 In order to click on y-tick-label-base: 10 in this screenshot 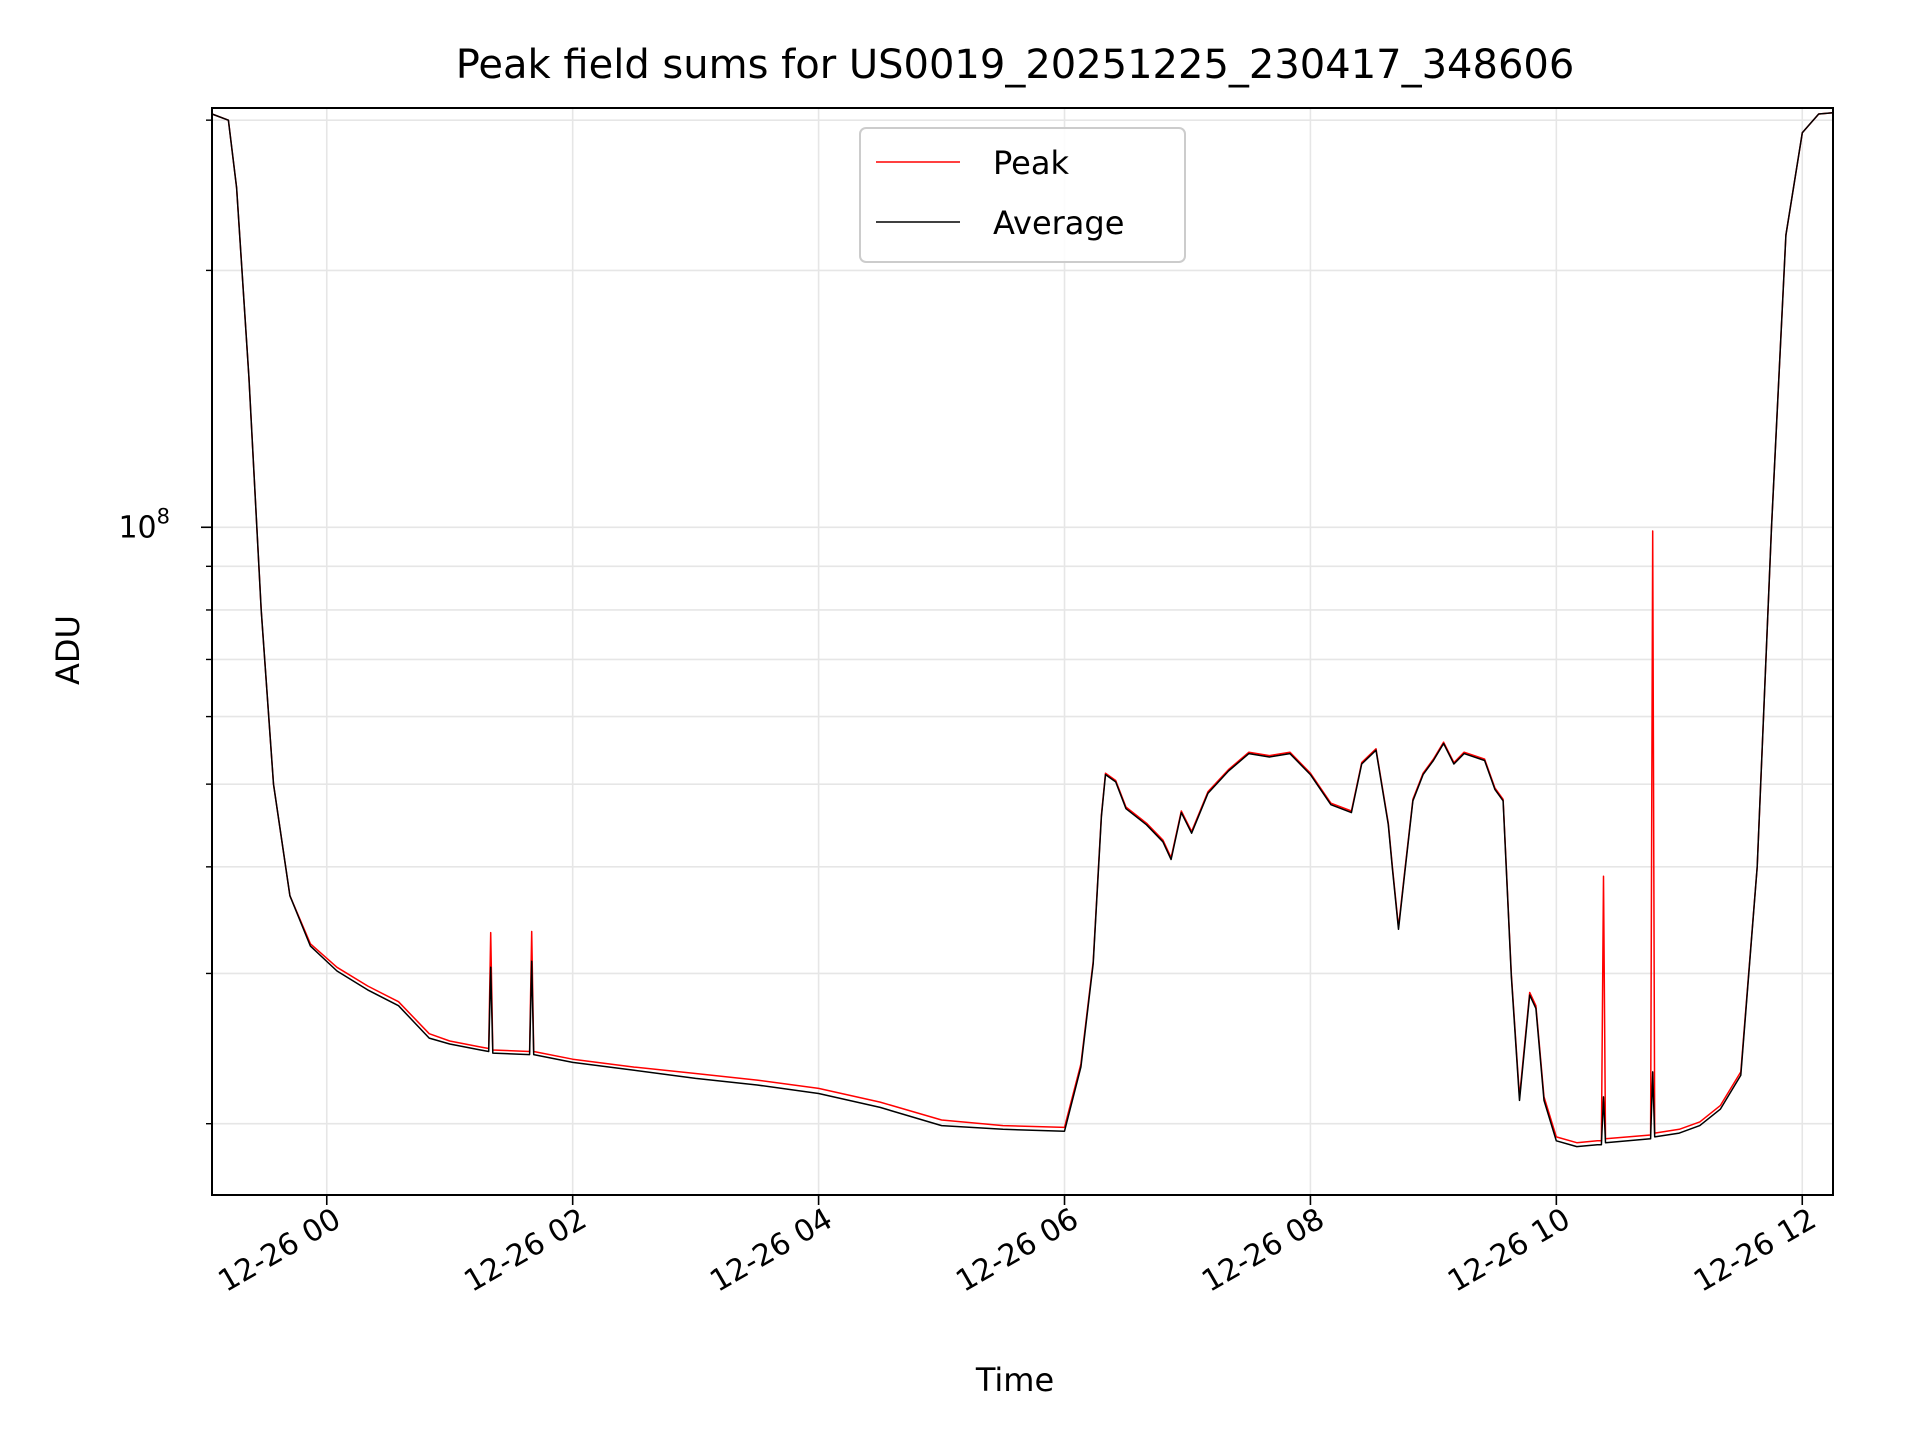, I will do `click(137, 527)`.